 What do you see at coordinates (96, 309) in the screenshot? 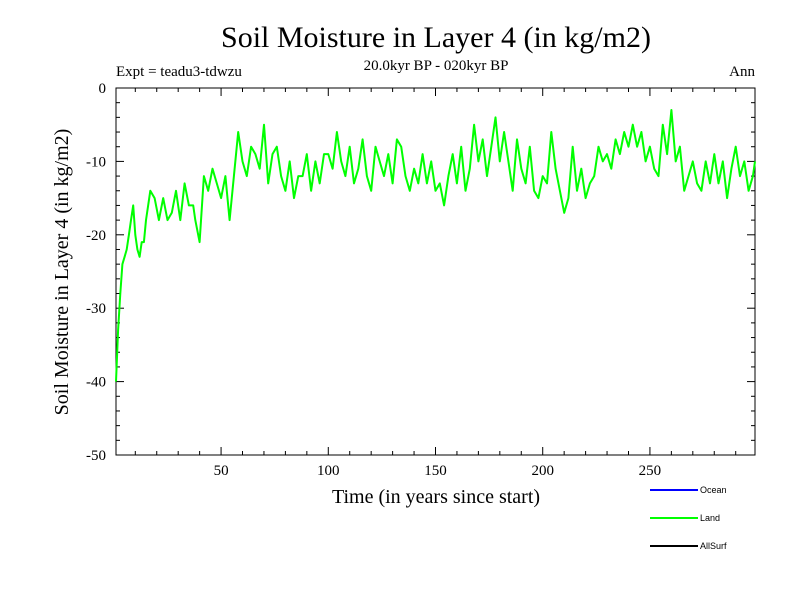
I see `y-tick-label: -30` at bounding box center [96, 309].